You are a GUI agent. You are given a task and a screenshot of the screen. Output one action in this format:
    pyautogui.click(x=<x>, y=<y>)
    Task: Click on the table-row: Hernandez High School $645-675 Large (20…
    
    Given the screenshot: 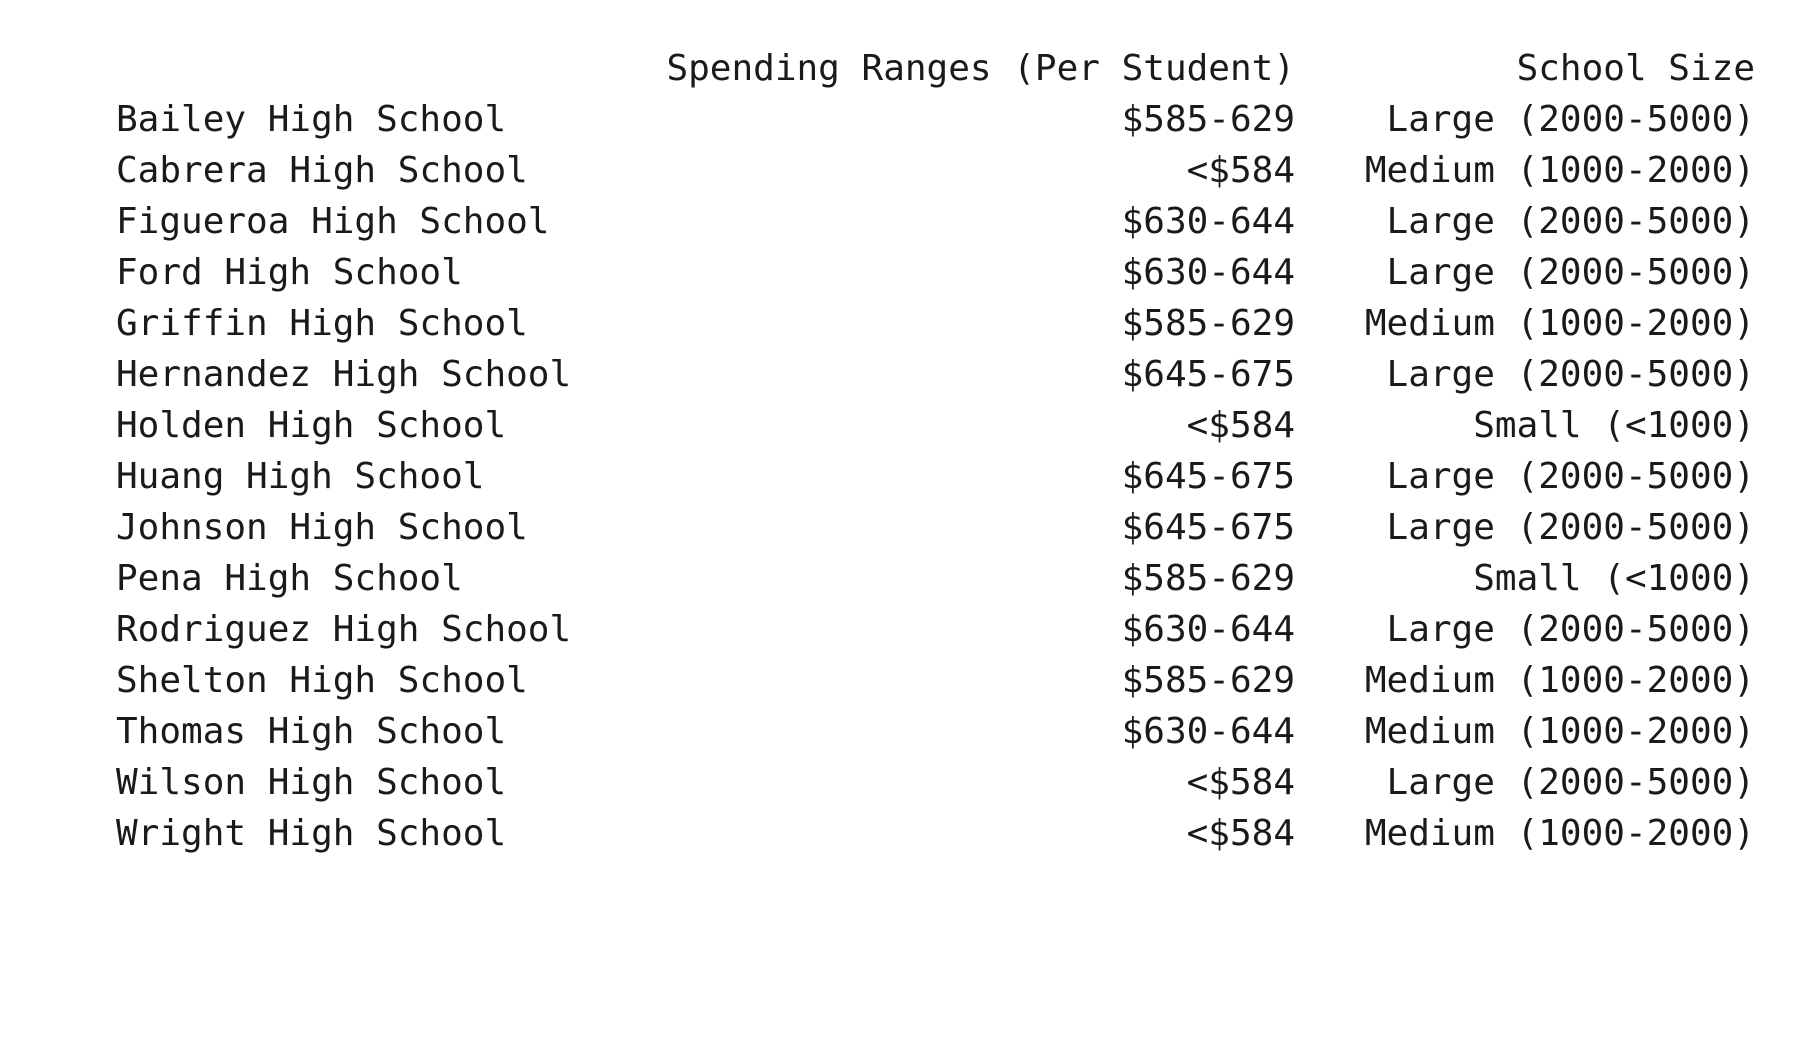 What is the action you would take?
    pyautogui.click(x=896, y=374)
    